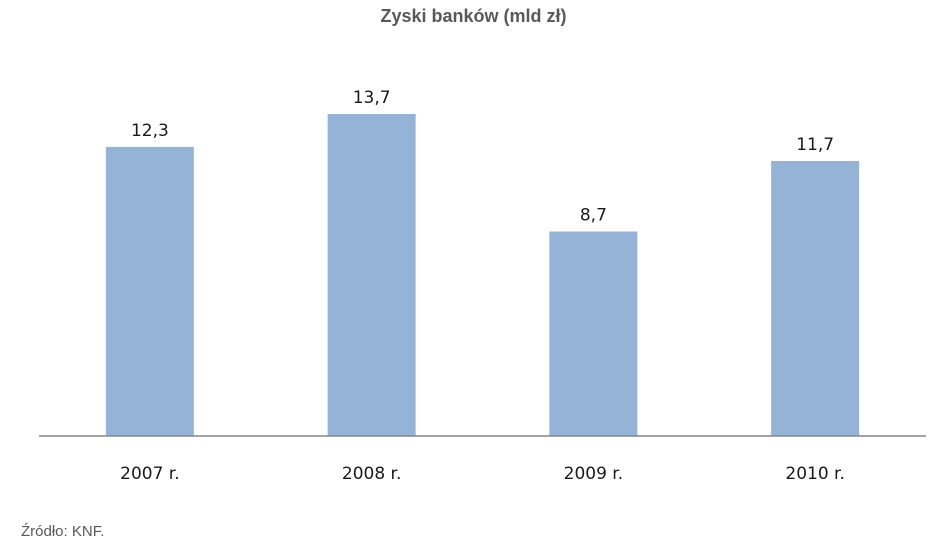 The width and height of the screenshot is (947, 552). I want to click on chart-title: Zyski banków (mld zł), so click(473, 16).